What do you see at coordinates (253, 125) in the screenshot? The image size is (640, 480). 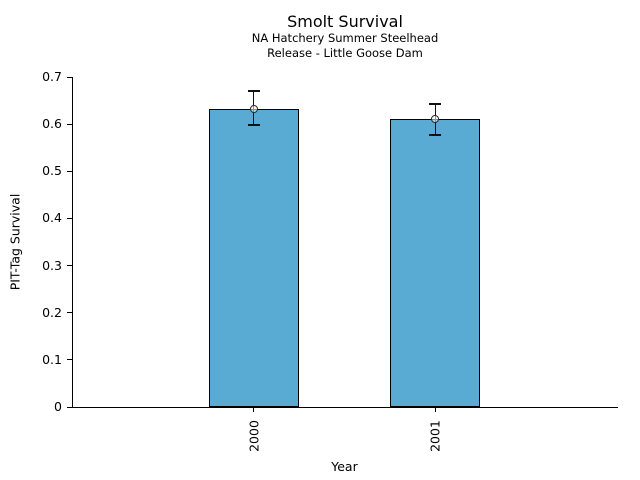 I see `error-bar-cap-bottom-2000` at bounding box center [253, 125].